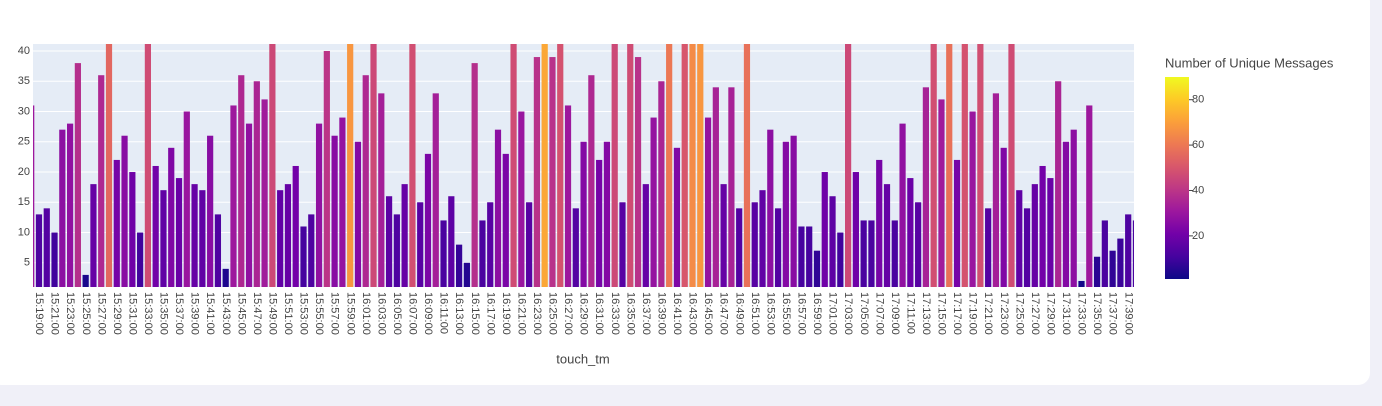 This screenshot has height=406, width=1382. What do you see at coordinates (132, 313) in the screenshot?
I see `x-tick-label: 15:31:00` at bounding box center [132, 313].